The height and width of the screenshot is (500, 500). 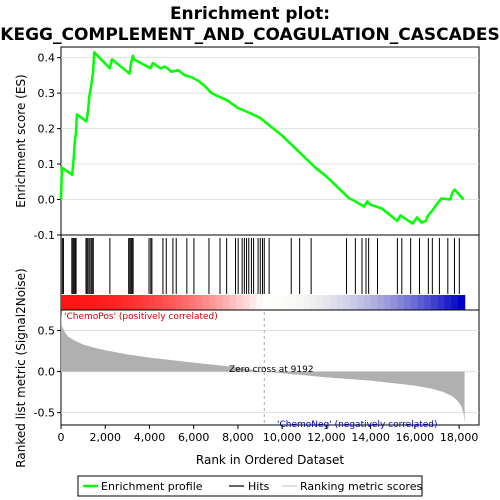 I want to click on rank-xtick-label: 12,000, so click(x=326, y=437).